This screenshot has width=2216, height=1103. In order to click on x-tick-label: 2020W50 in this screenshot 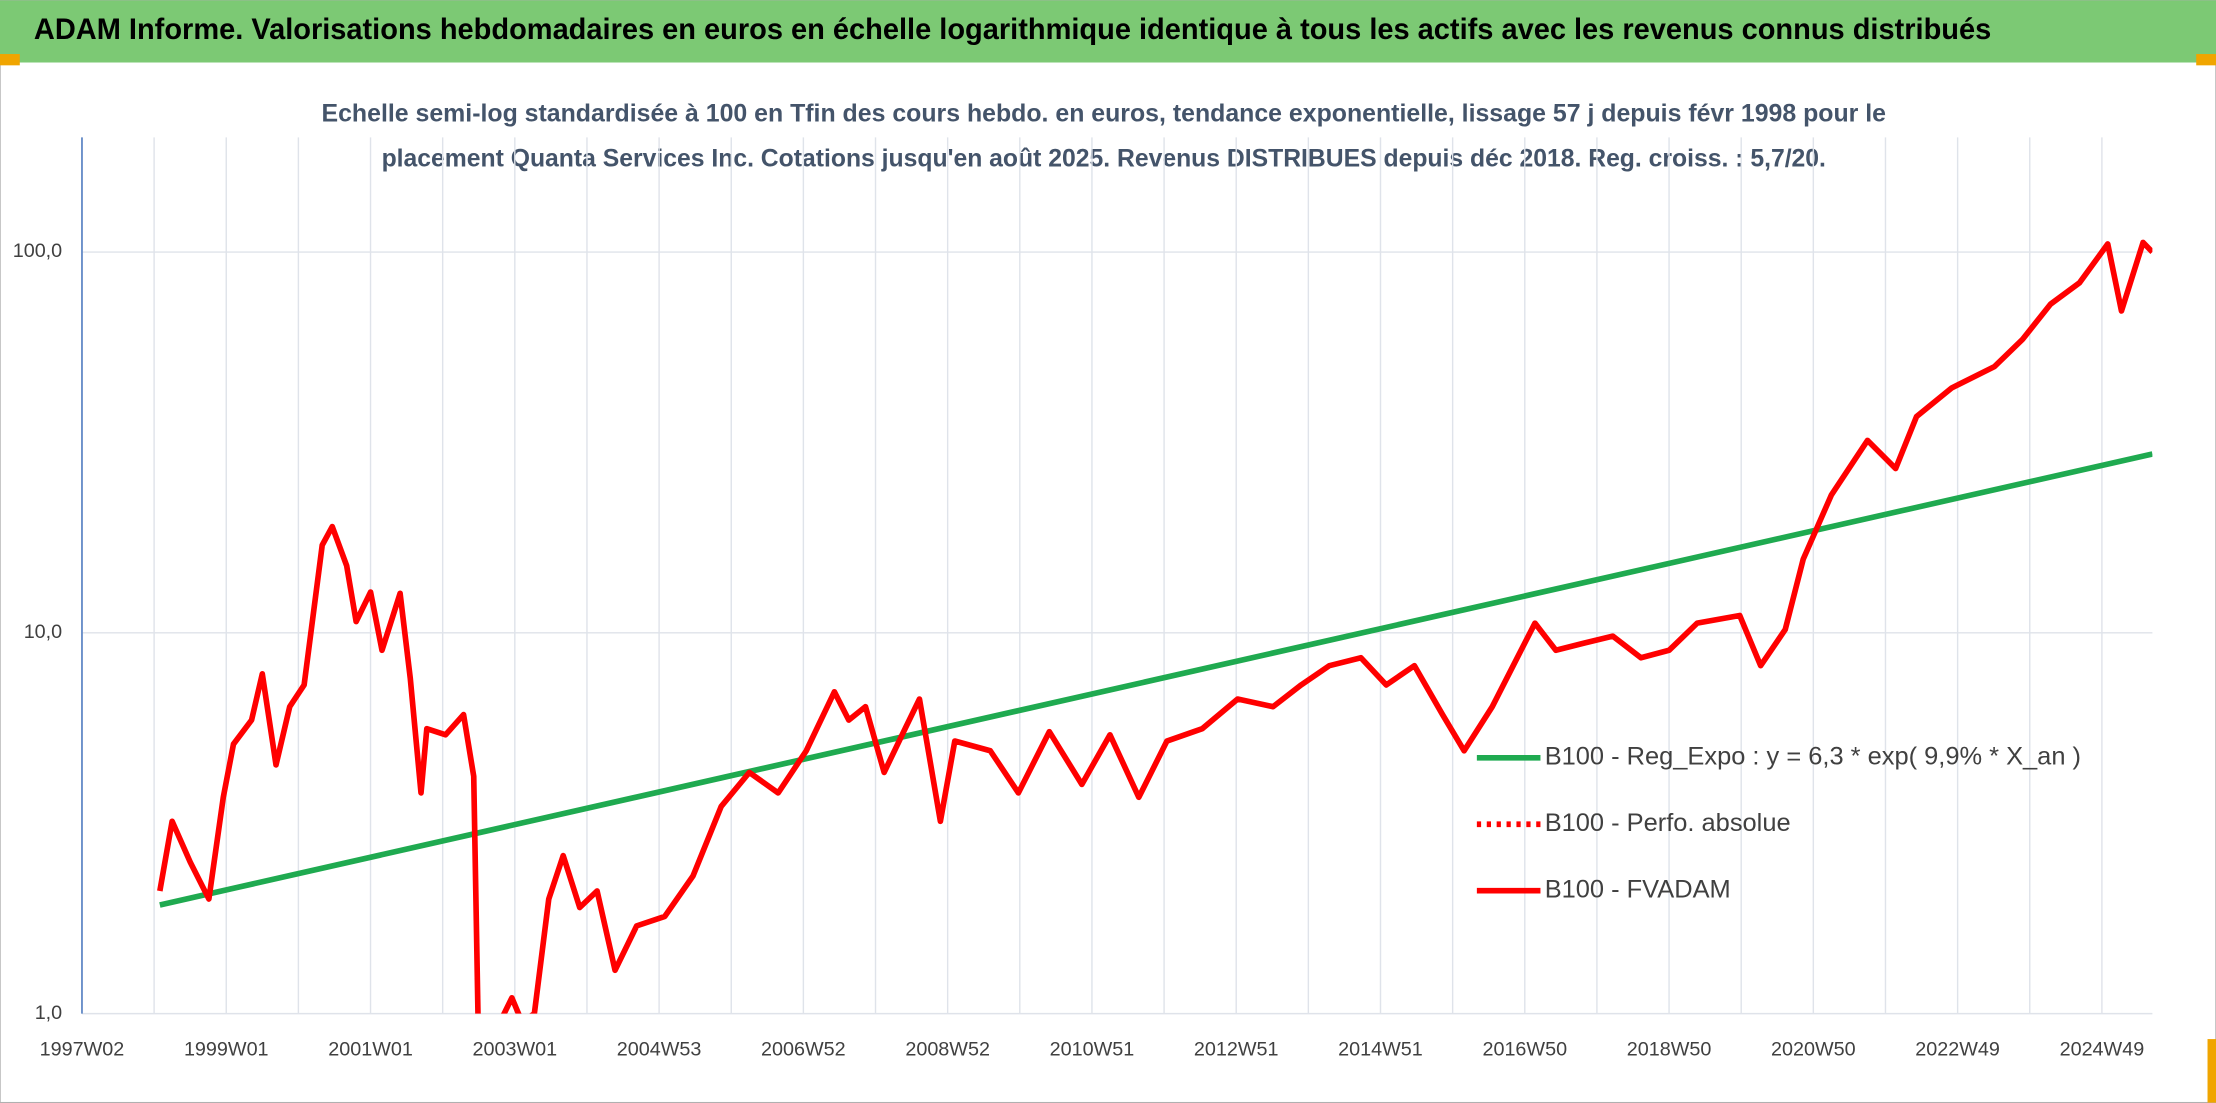, I will do `click(1813, 1050)`.